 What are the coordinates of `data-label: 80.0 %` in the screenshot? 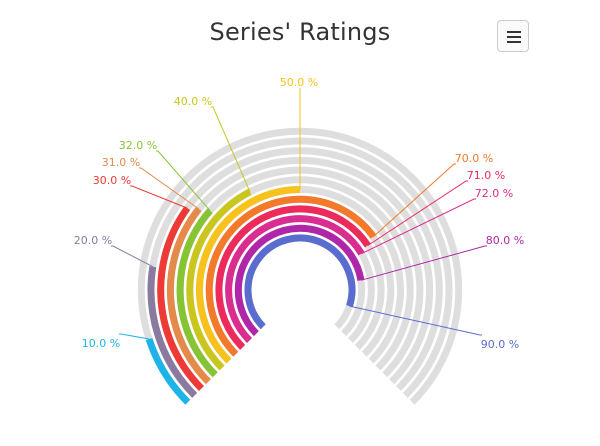 It's located at (505, 240).